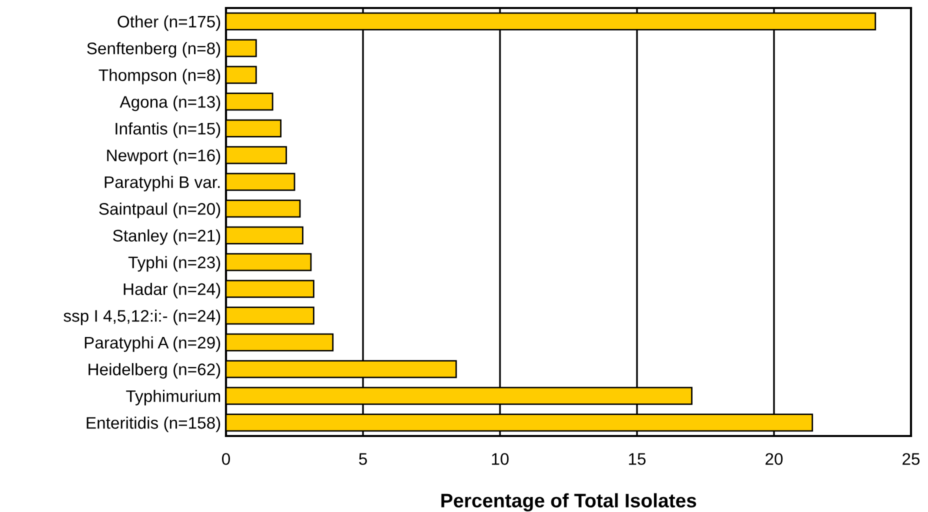 This screenshot has height=512, width=928. I want to click on y-tick-label: Paratyphi A (n=29), so click(152, 344).